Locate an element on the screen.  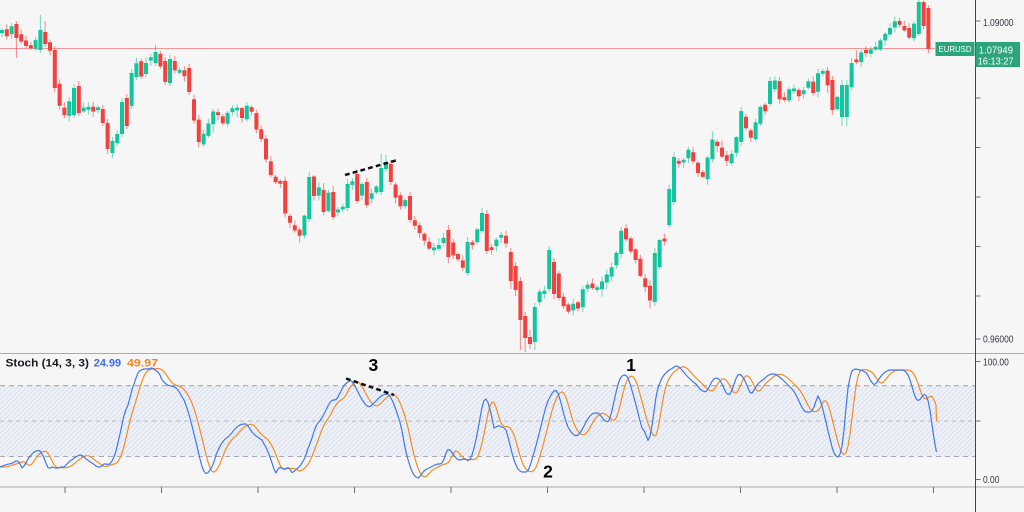
svg-text: 0.00 is located at coordinates (991, 480).